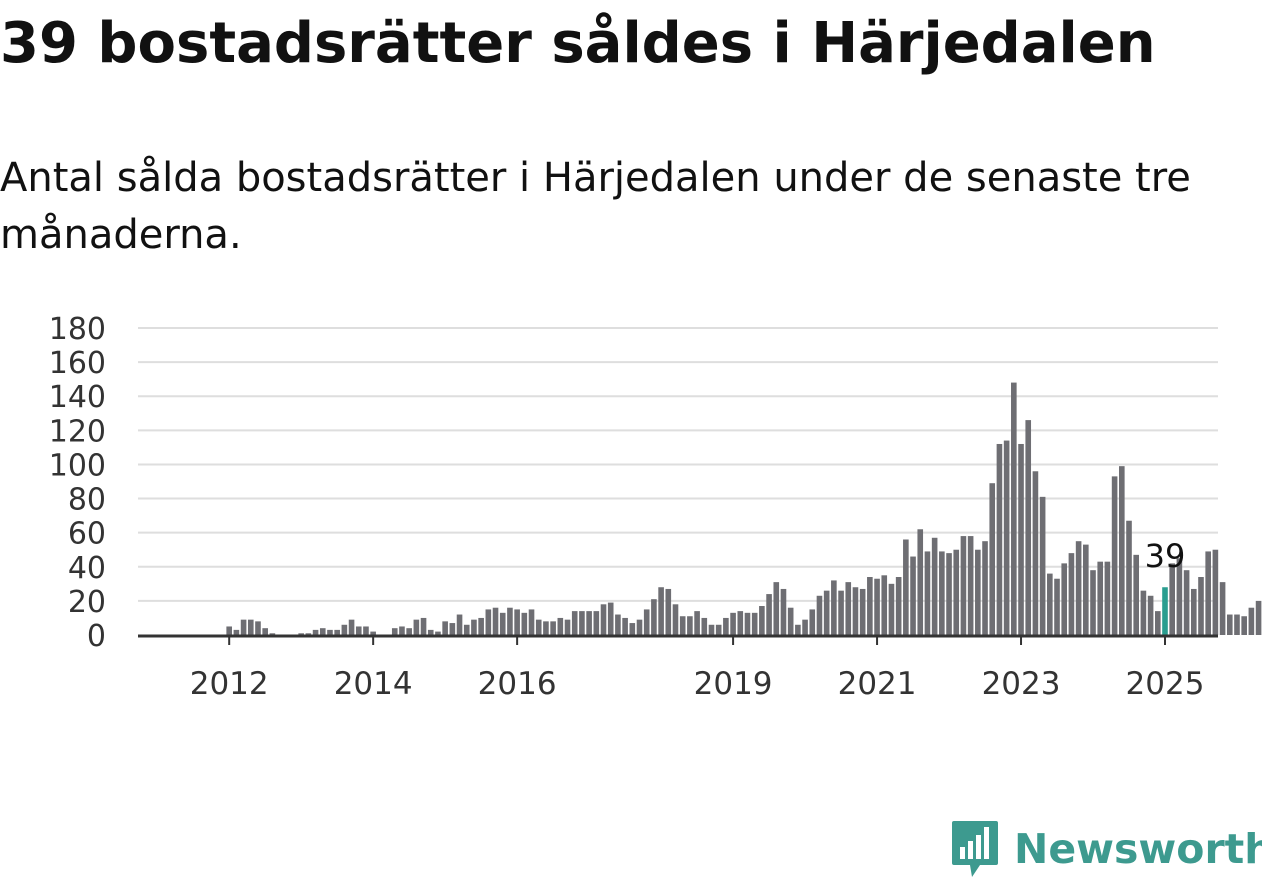 The height and width of the screenshot is (880, 1262). I want to click on y-tick-label: 0, so click(96, 636).